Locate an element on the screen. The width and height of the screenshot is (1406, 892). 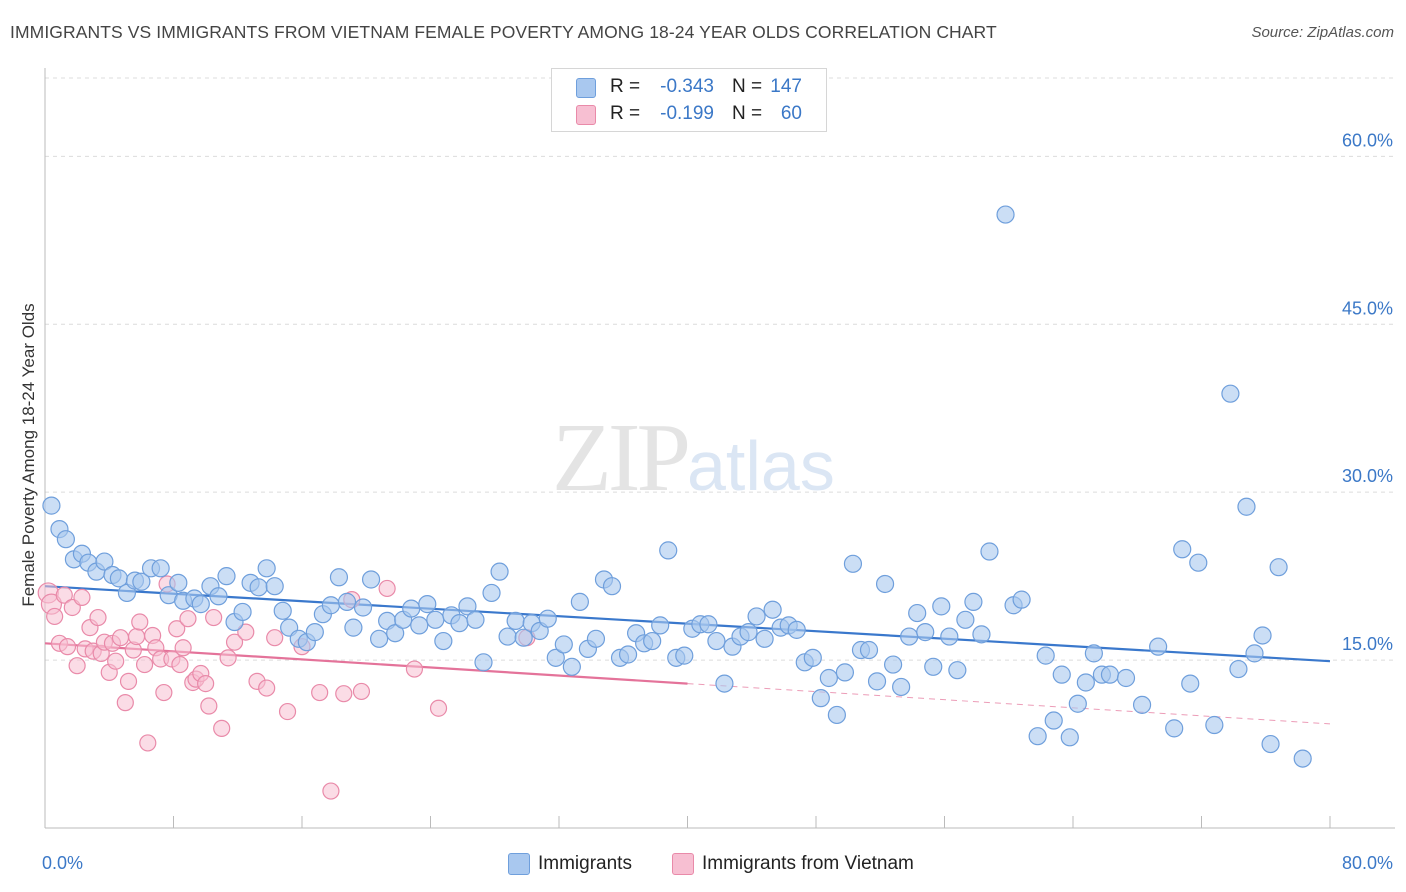
y-tick-label: 45.0% is located at coordinates (1367, 308).